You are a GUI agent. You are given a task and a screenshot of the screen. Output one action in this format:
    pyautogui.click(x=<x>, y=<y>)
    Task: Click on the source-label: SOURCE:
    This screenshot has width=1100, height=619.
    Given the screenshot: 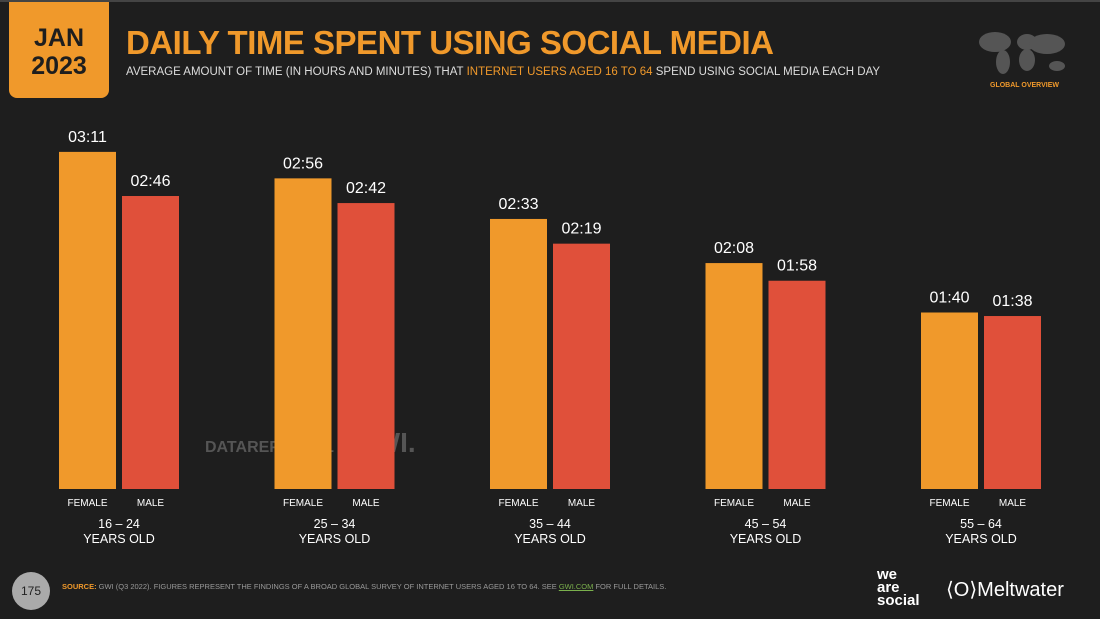 What is the action you would take?
    pyautogui.click(x=79, y=586)
    